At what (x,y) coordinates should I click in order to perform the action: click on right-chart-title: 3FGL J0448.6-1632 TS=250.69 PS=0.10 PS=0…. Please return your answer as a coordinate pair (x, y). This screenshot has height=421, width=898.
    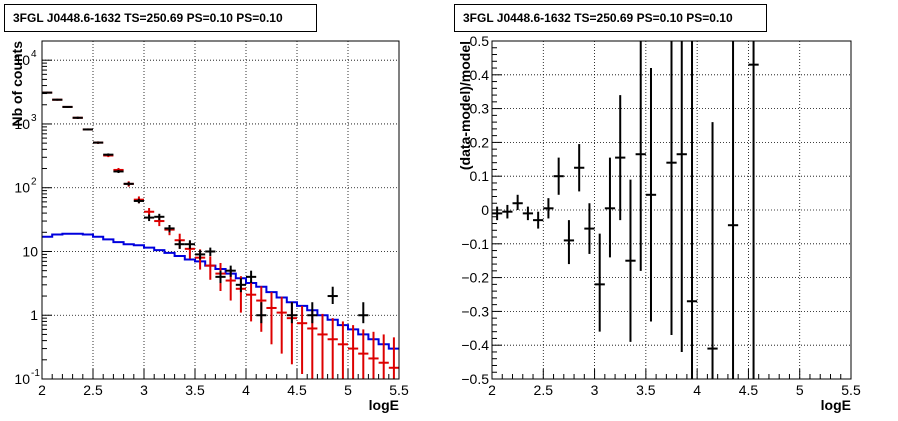
    Looking at the image, I should click on (610, 18).